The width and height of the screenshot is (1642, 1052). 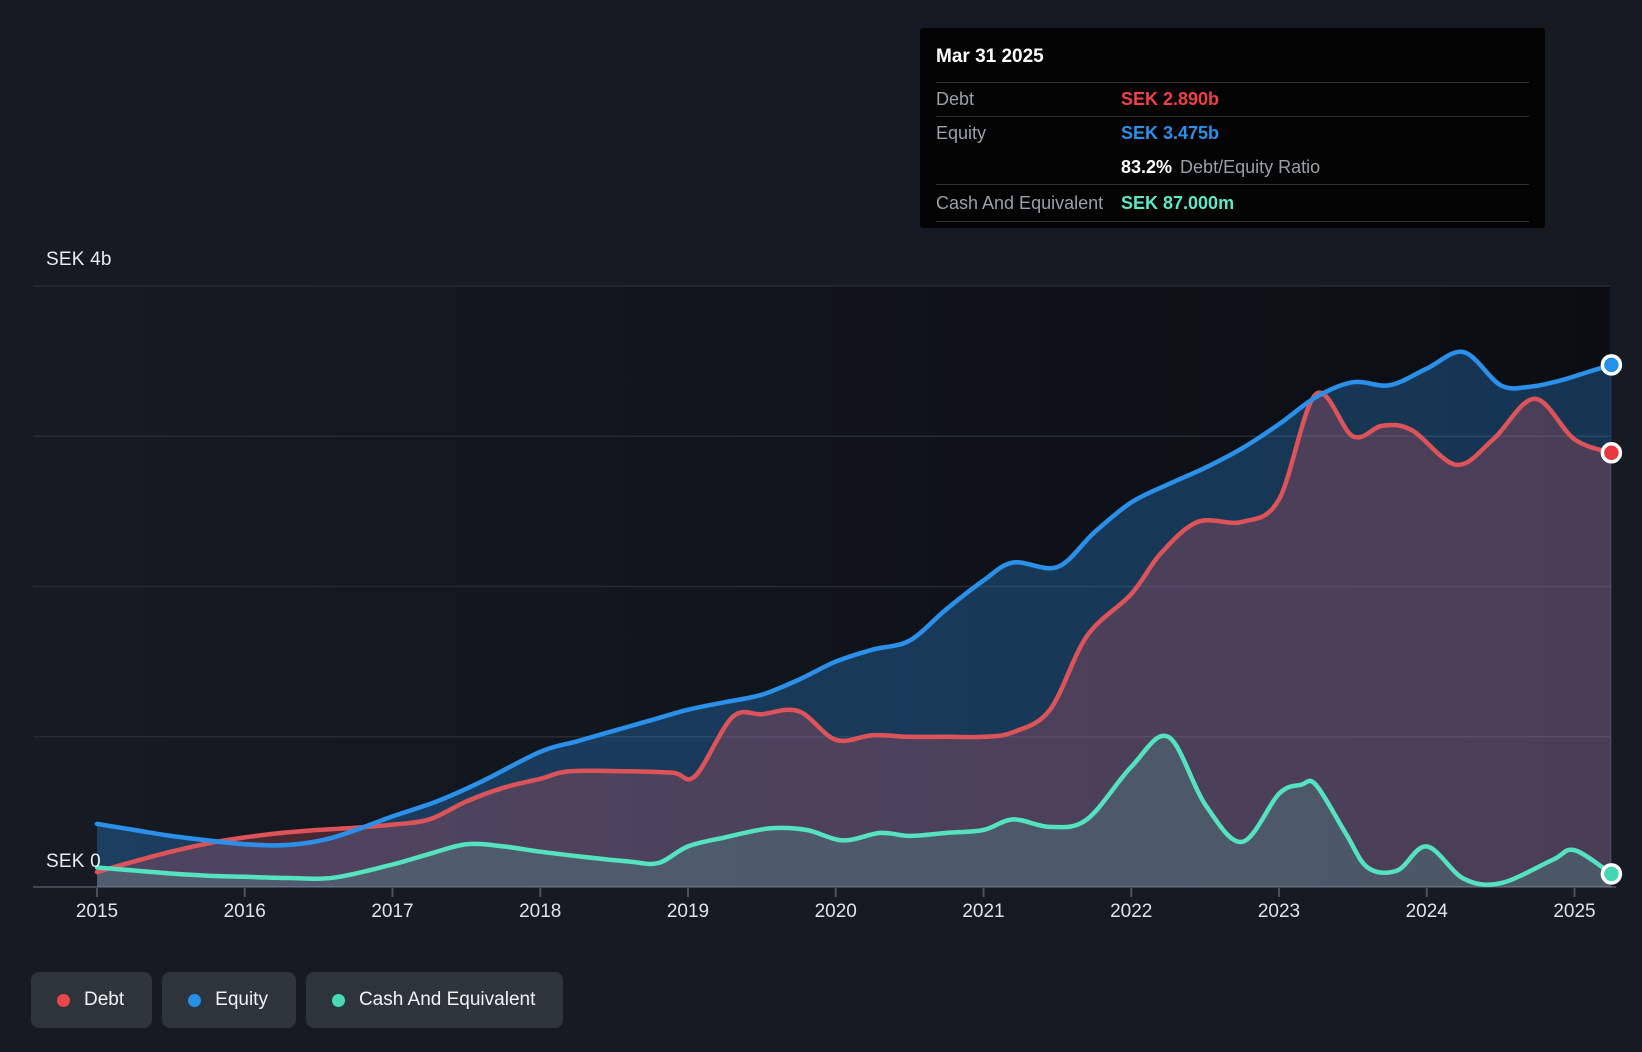 What do you see at coordinates (1250, 166) in the screenshot?
I see `tooltip-ratio-label: Debt/Equity Ratio` at bounding box center [1250, 166].